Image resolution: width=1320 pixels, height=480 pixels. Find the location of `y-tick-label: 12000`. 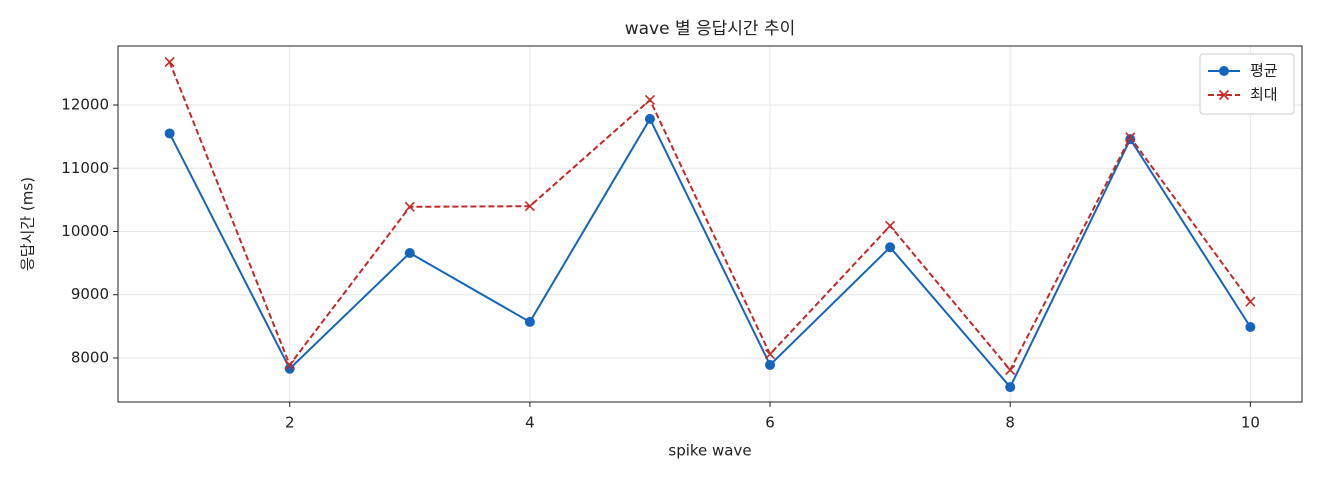

y-tick-label: 12000 is located at coordinates (85, 105).